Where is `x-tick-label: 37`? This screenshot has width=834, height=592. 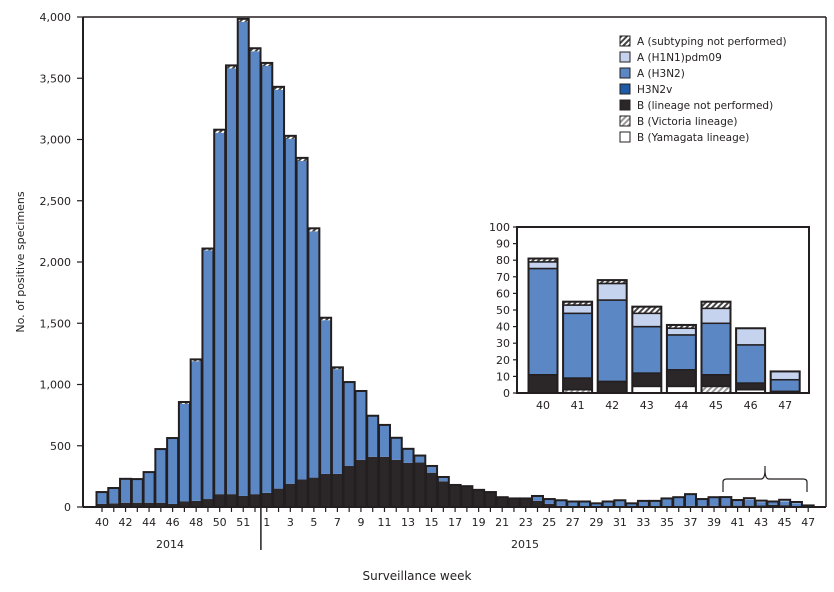
x-tick-label: 37 is located at coordinates (691, 522).